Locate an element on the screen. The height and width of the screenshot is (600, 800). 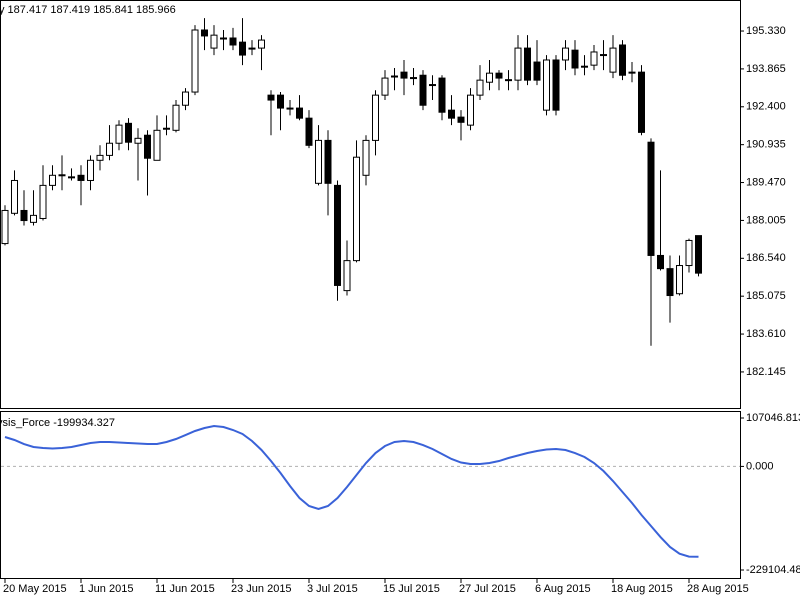
x-tick-label: 6 Aug 2015 is located at coordinates (563, 589).